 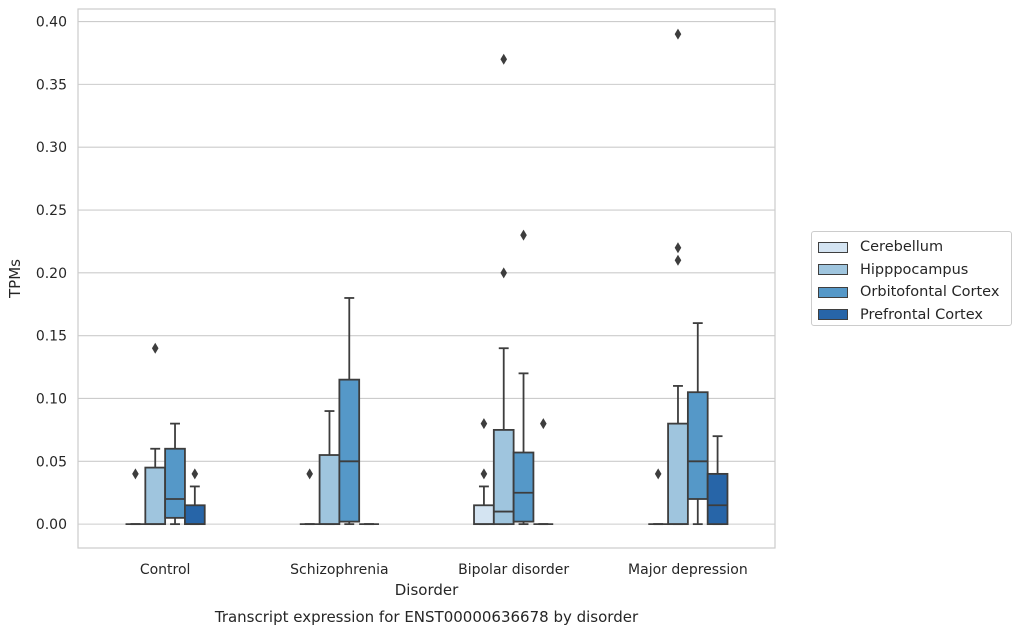 What do you see at coordinates (51, 211) in the screenshot?
I see `y-tick-label: 0.25` at bounding box center [51, 211].